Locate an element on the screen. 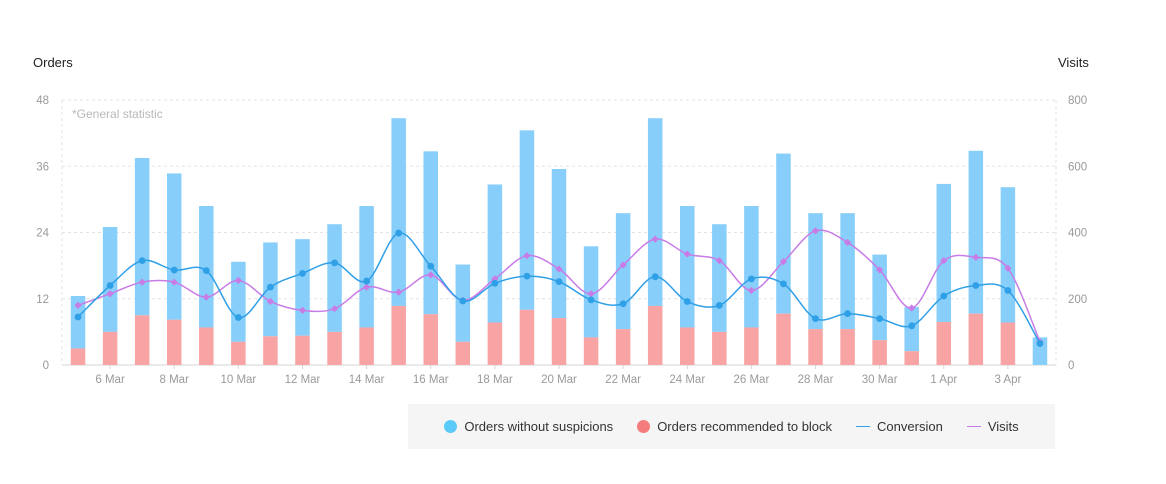 The height and width of the screenshot is (484, 1166). x-tick-label: 28 Mar is located at coordinates (816, 380).